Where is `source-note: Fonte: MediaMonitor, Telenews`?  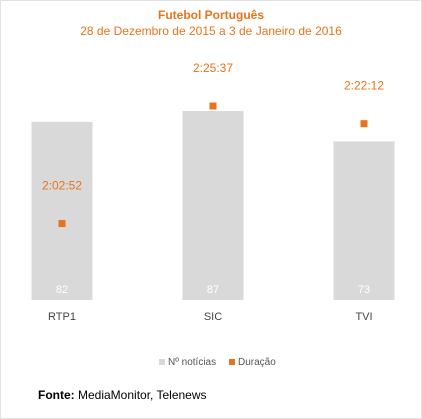 source-note: Fonte: MediaMonitor, Telenews is located at coordinates (122, 395).